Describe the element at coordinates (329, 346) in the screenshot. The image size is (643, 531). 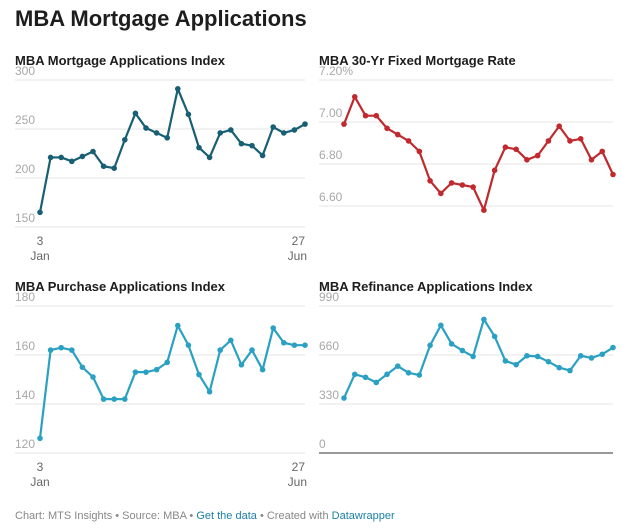
I see `y-tick-label: 660` at that location.